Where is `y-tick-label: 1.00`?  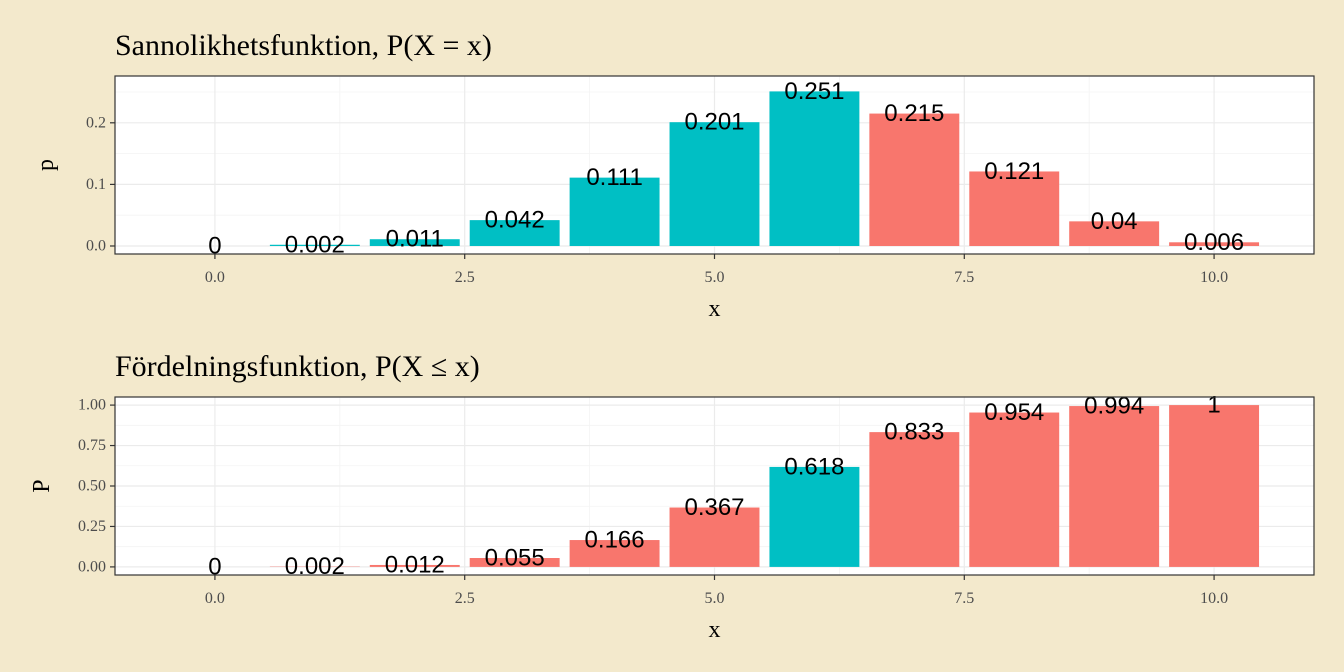
y-tick-label: 1.00 is located at coordinates (92, 405).